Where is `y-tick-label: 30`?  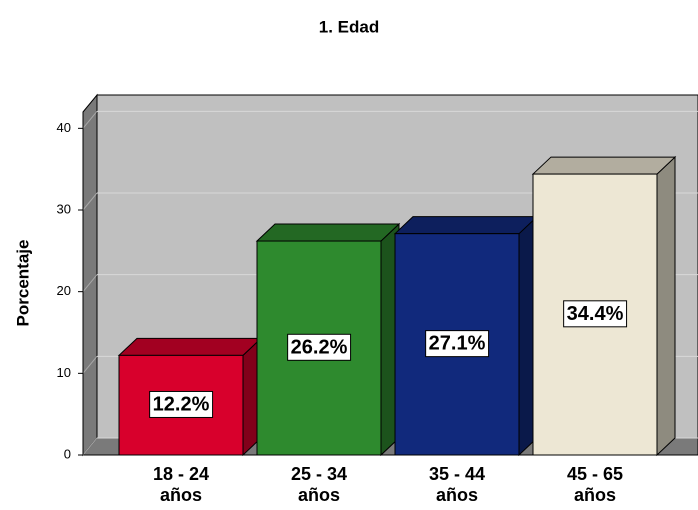 y-tick-label: 30 is located at coordinates (64, 208).